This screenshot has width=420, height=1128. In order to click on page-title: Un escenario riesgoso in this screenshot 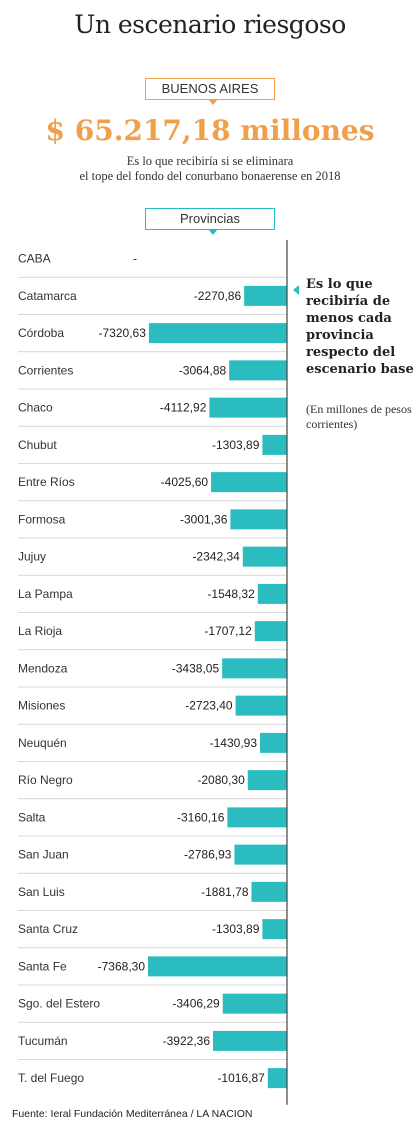, I will do `click(210, 24)`.